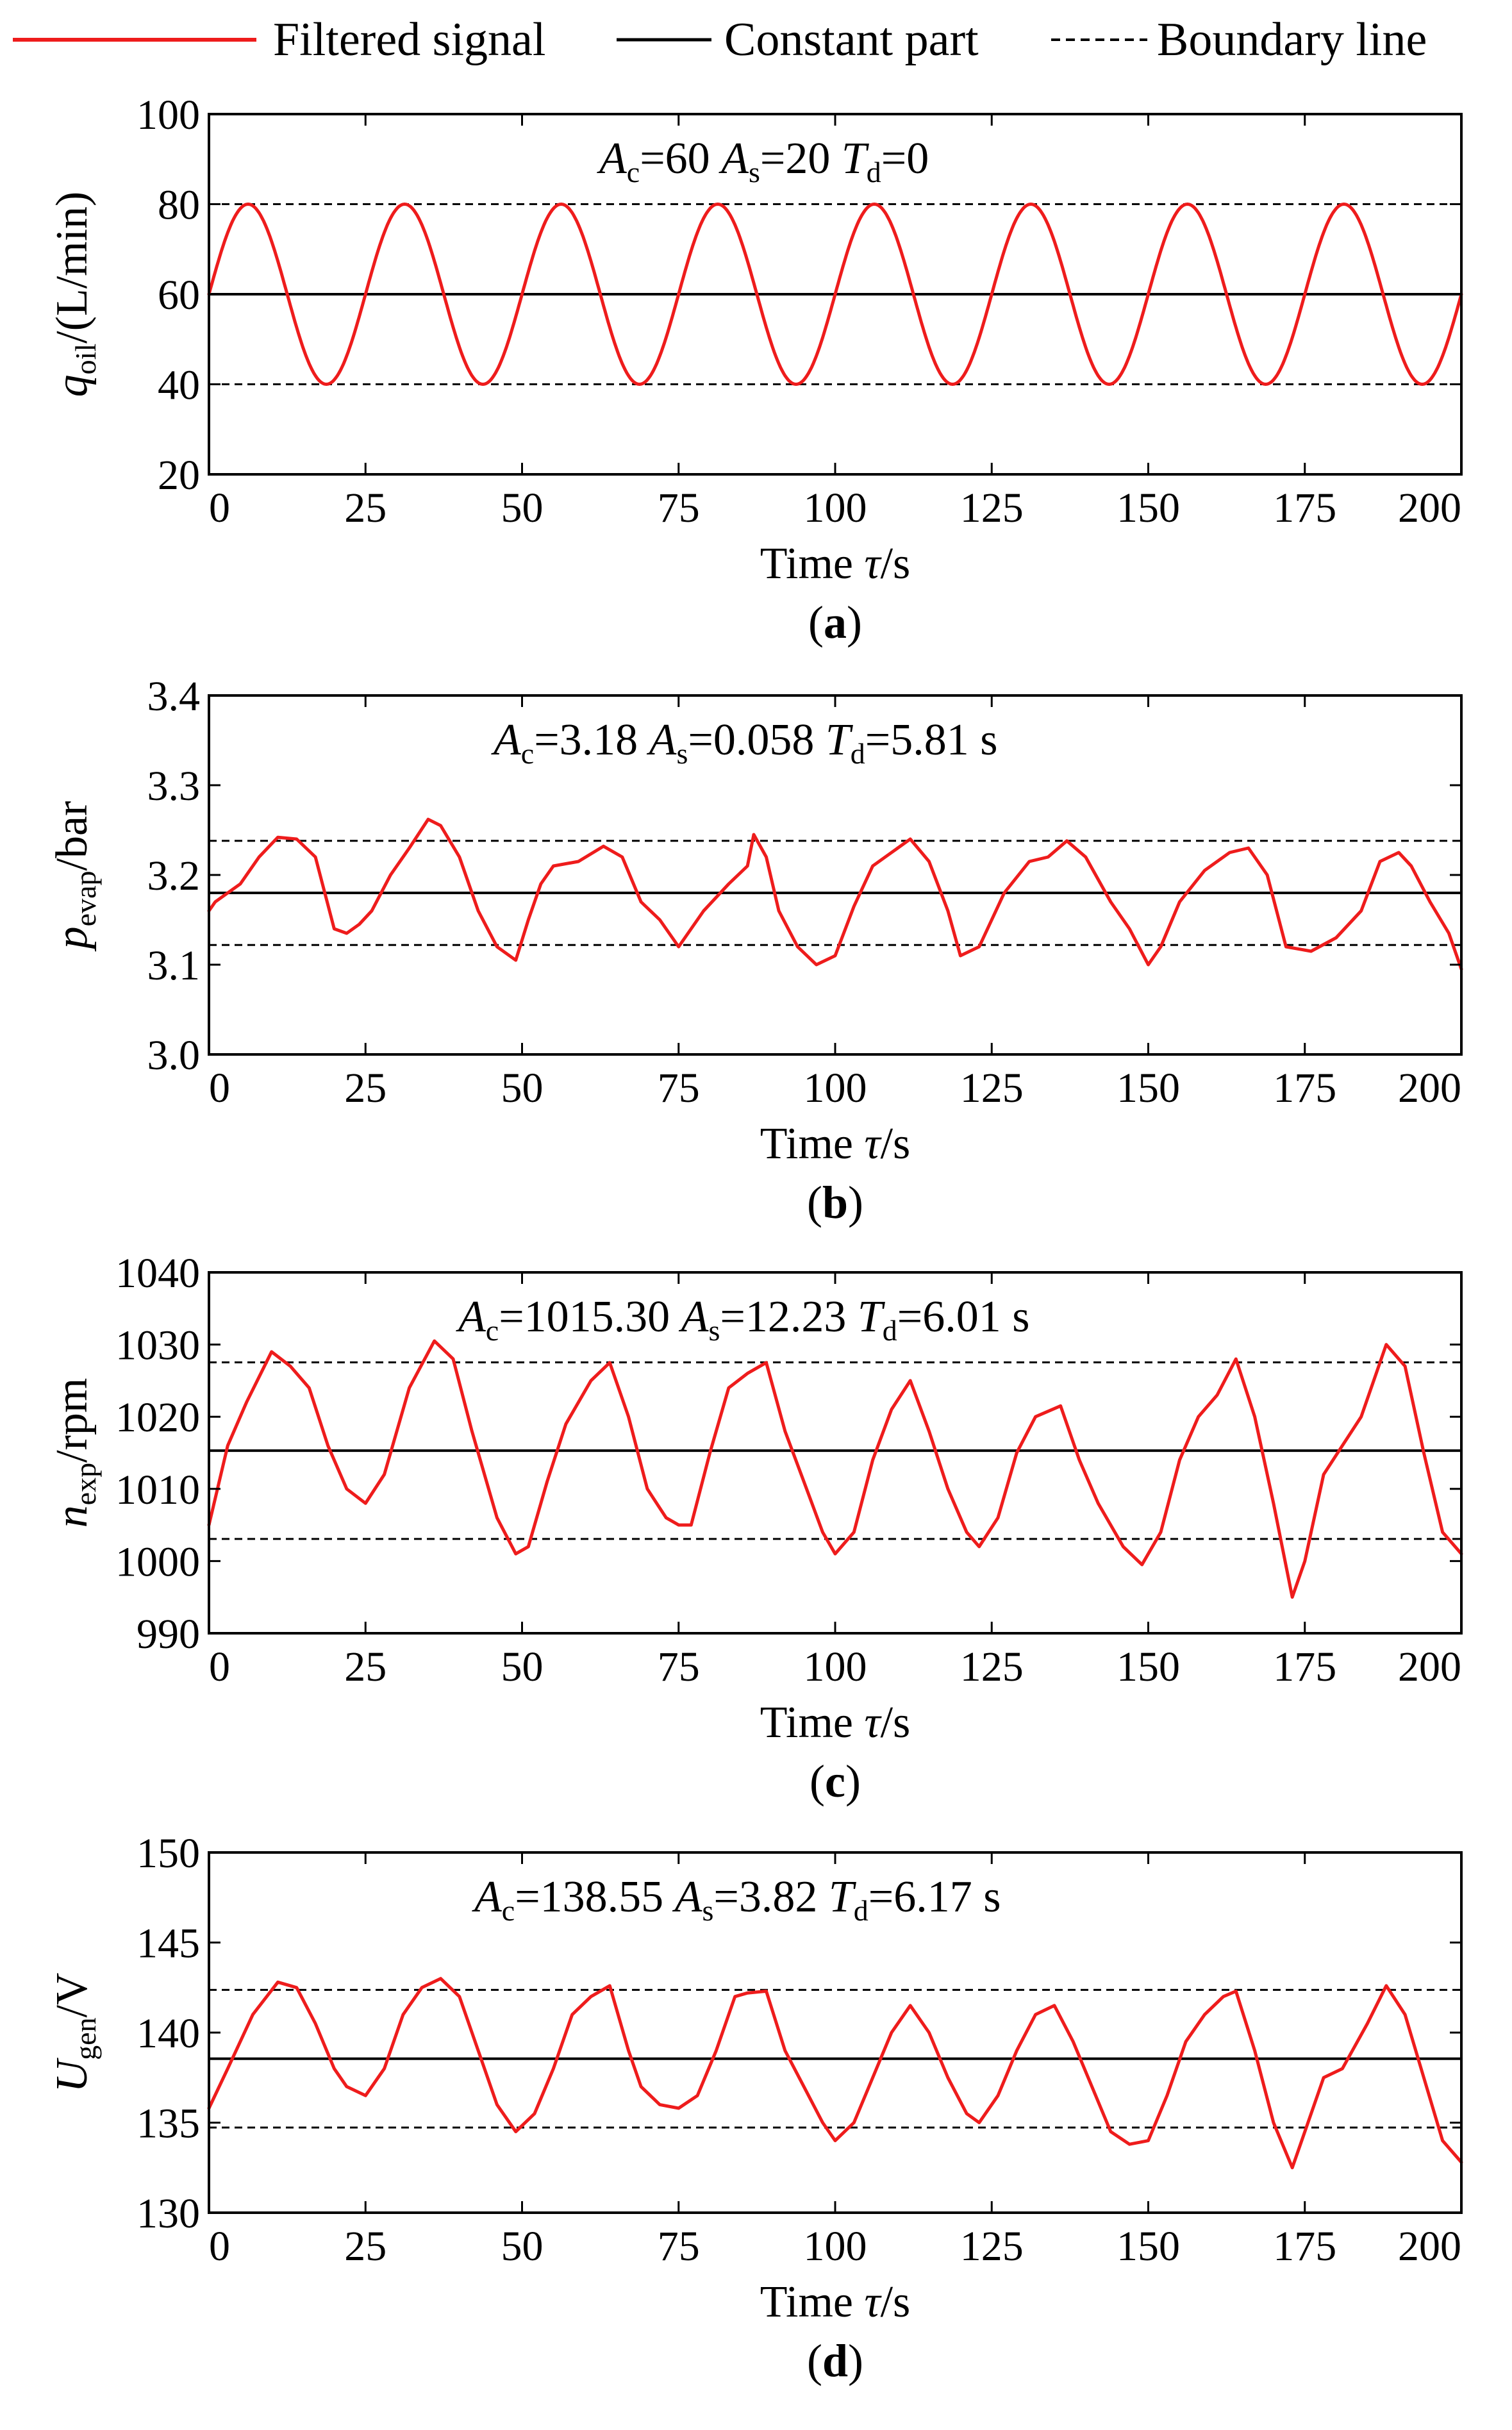 The image size is (1512, 2430). What do you see at coordinates (157, 1346) in the screenshot?
I see `y-tick-label: 1030` at bounding box center [157, 1346].